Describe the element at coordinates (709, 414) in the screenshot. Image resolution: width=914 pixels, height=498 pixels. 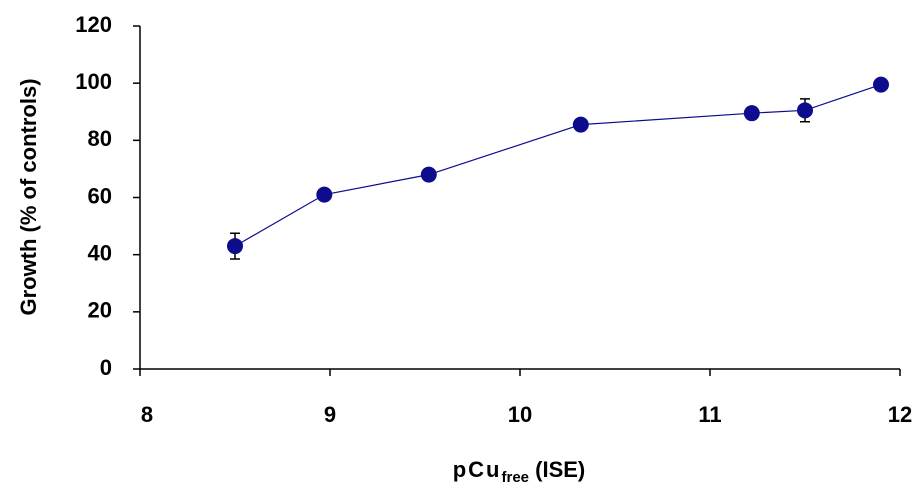
I see `x-tick-label: 11` at that location.